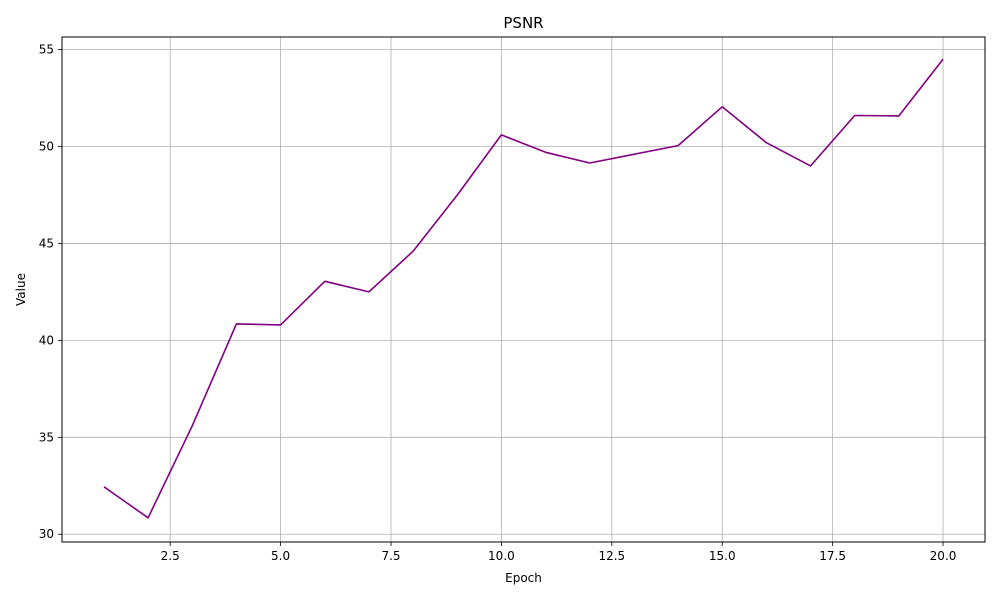 Image resolution: width=1000 pixels, height=600 pixels. I want to click on y-tick-label: 45, so click(46, 243).